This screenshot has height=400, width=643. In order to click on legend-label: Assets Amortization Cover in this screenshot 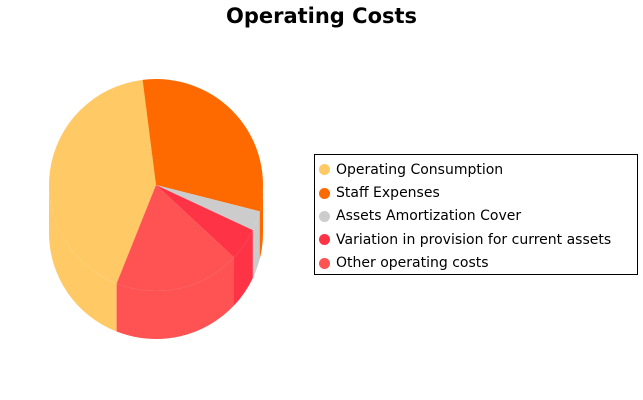, I will do `click(429, 216)`.